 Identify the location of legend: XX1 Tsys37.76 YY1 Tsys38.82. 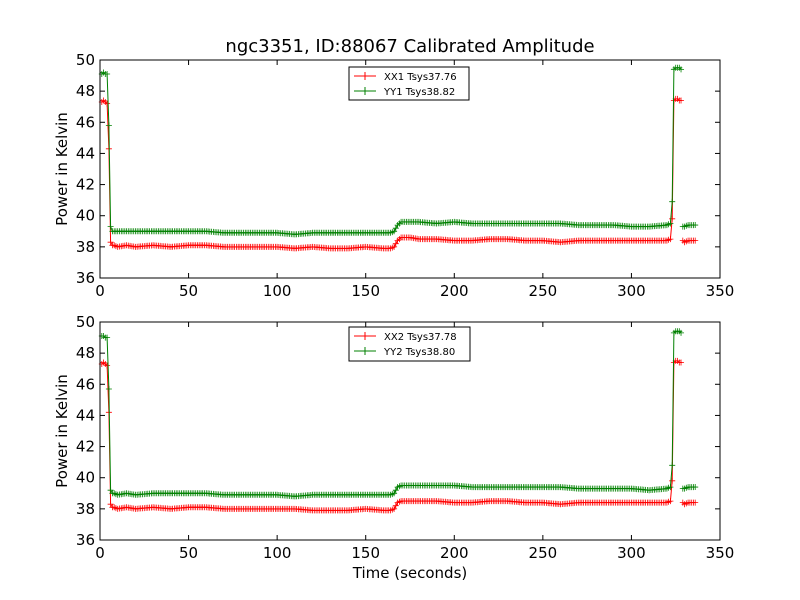
(409, 83).